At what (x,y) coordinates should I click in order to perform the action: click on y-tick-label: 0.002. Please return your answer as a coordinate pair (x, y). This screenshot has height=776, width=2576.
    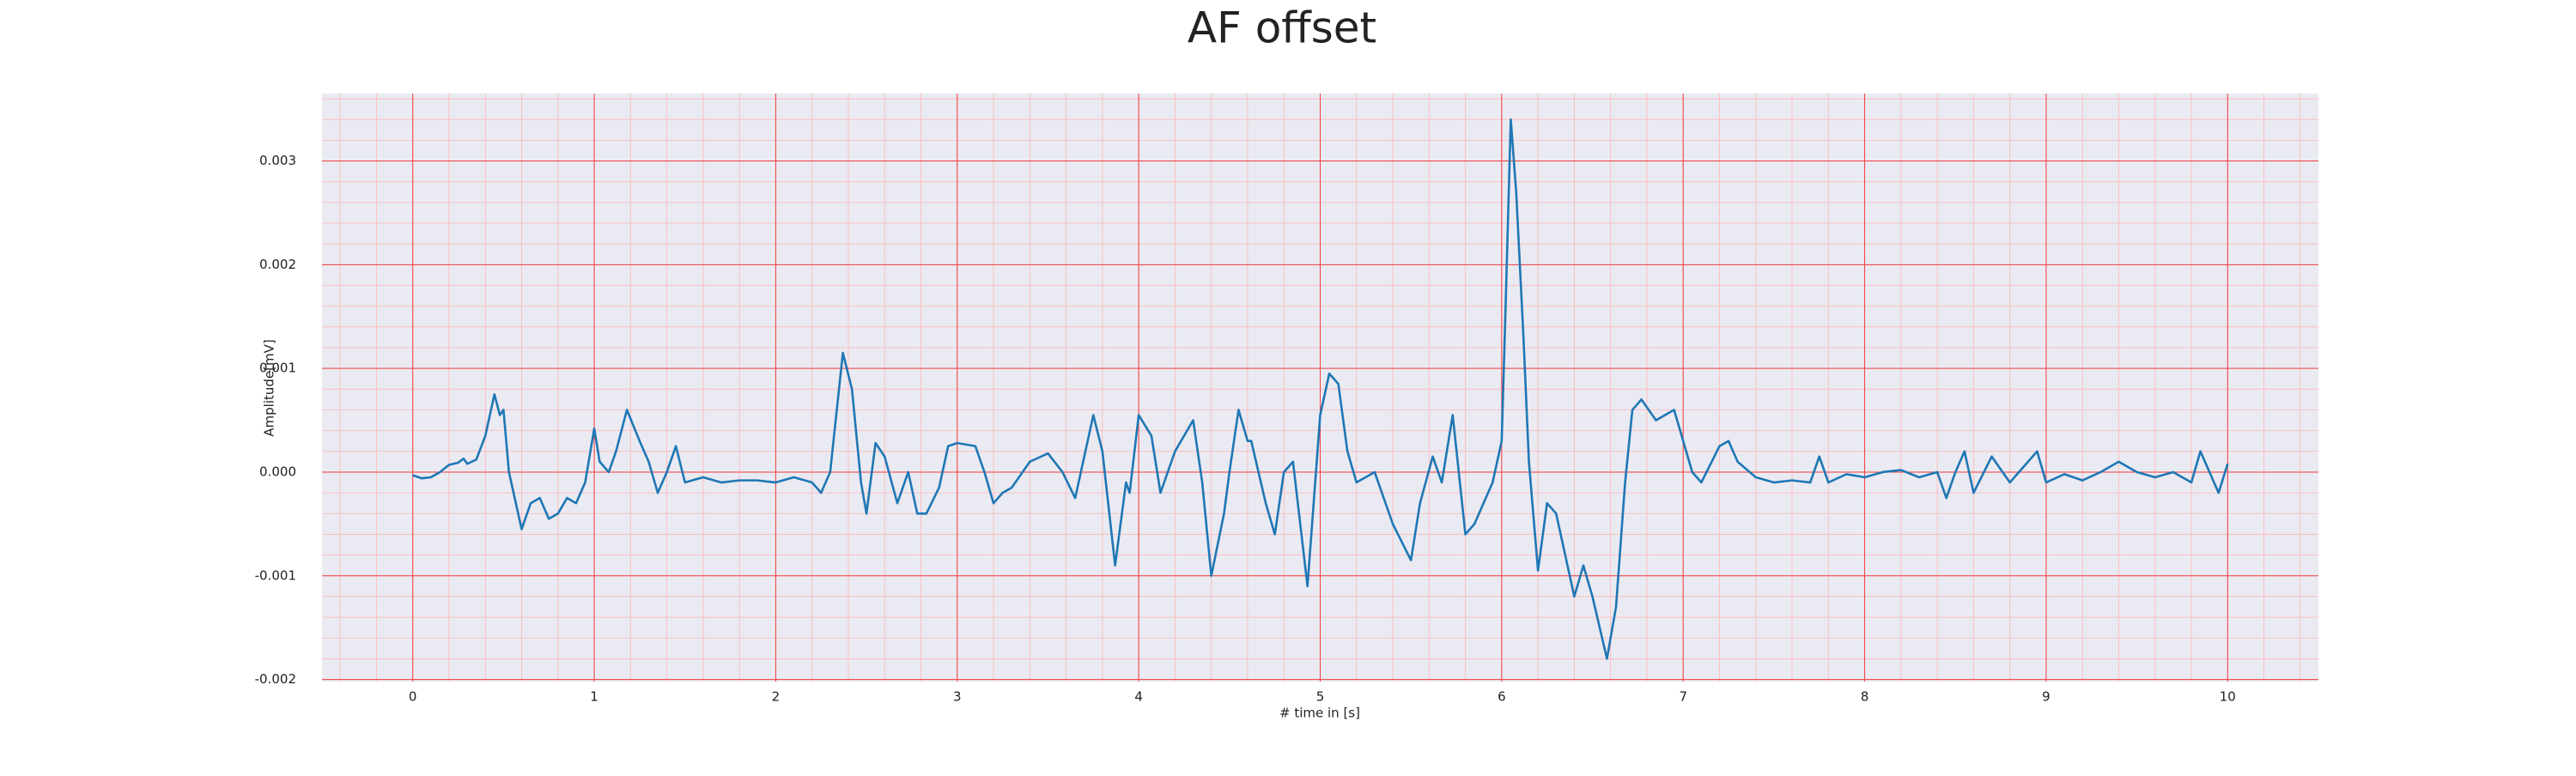
    Looking at the image, I should click on (278, 265).